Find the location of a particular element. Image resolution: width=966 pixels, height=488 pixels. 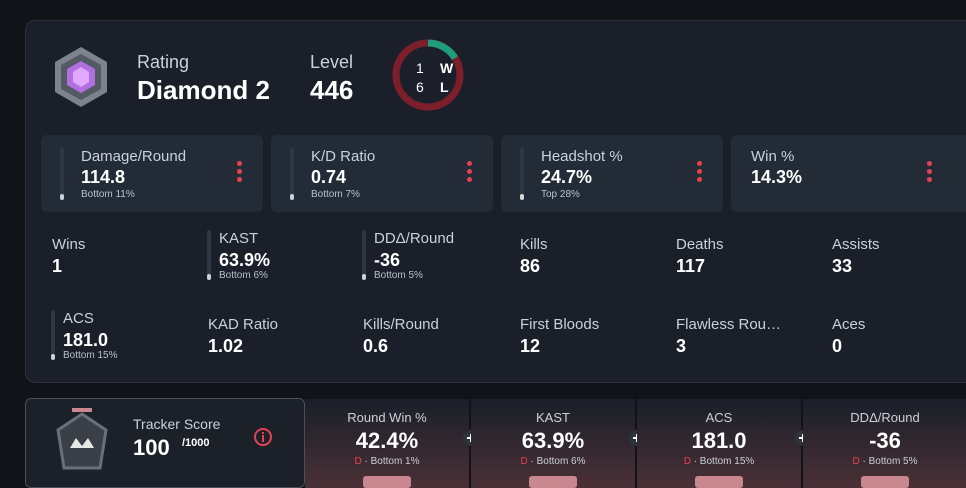

tracker-icon is located at coordinates (82, 439).